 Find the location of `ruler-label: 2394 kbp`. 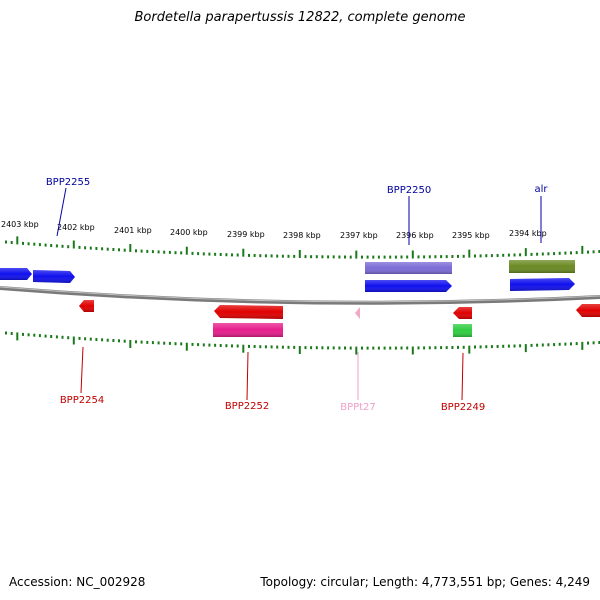

ruler-label: 2394 kbp is located at coordinates (528, 233).